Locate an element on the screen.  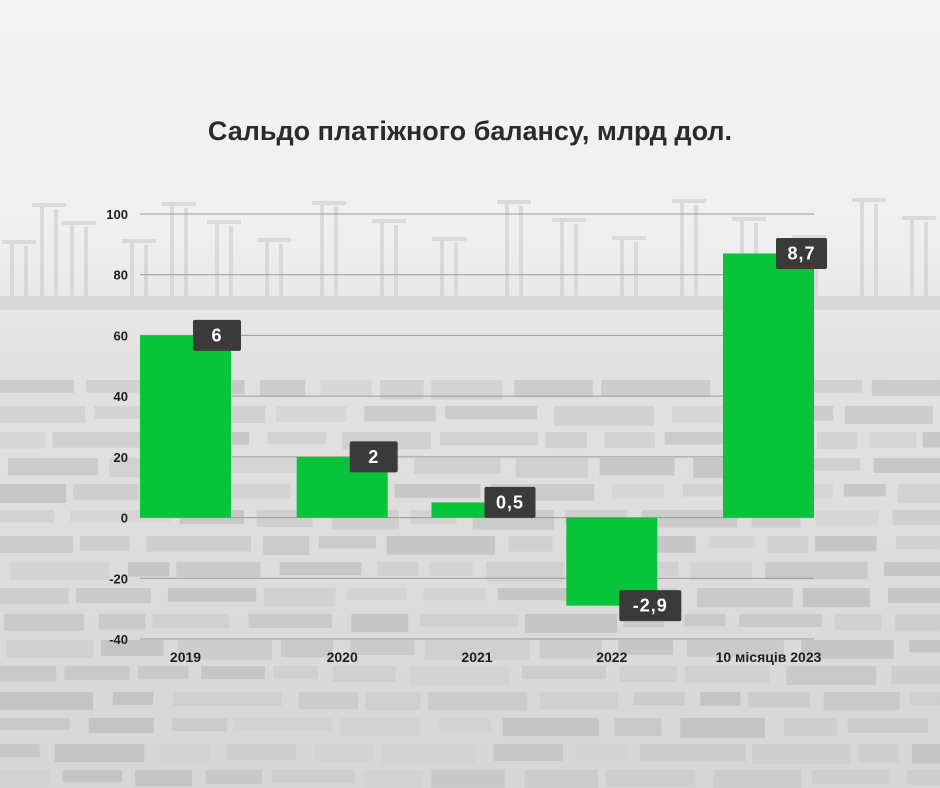
x-tick-label: 2021 is located at coordinates (476, 657).